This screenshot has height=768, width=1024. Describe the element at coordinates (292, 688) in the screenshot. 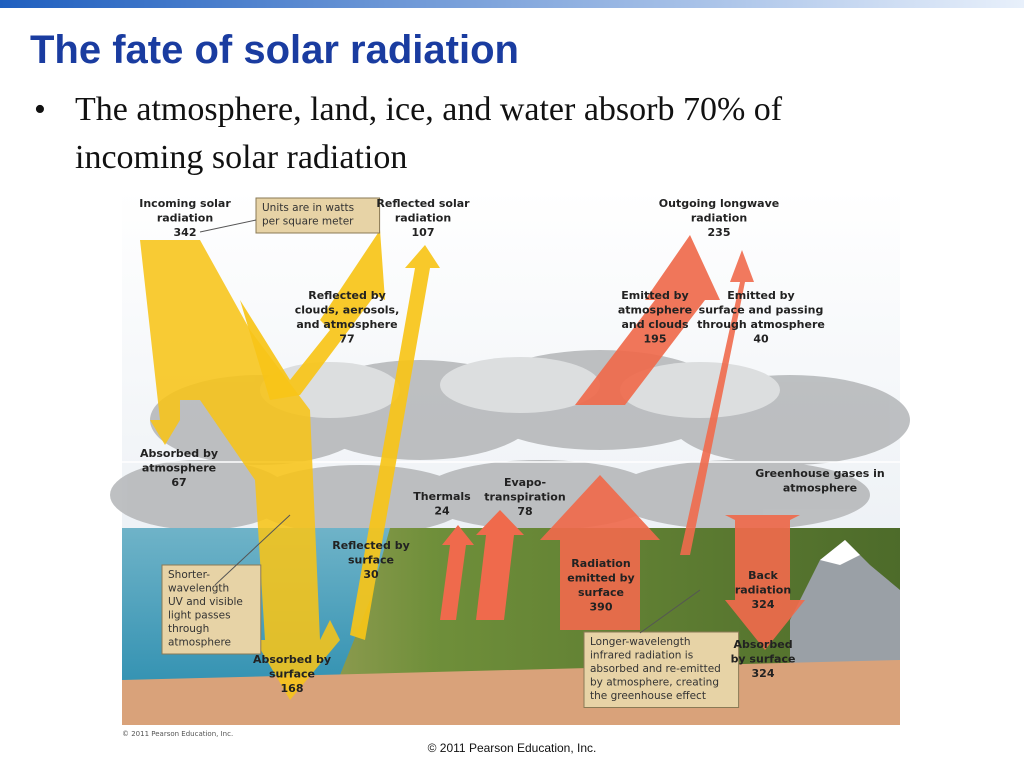

I see `label-value: 168` at that location.